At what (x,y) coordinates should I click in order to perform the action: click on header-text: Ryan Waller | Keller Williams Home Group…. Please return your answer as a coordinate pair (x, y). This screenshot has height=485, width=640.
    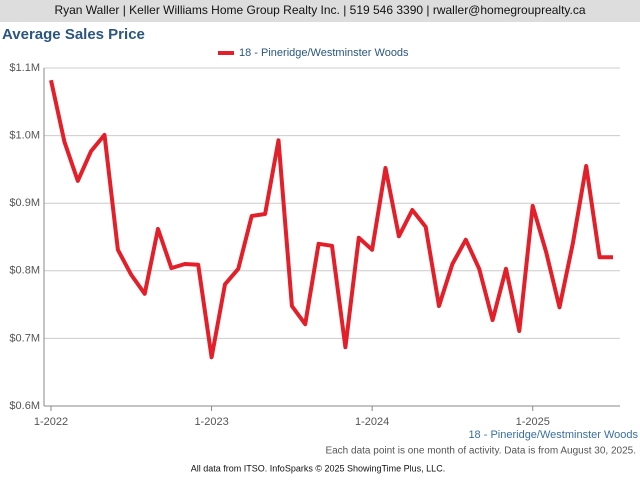
    Looking at the image, I should click on (319, 10).